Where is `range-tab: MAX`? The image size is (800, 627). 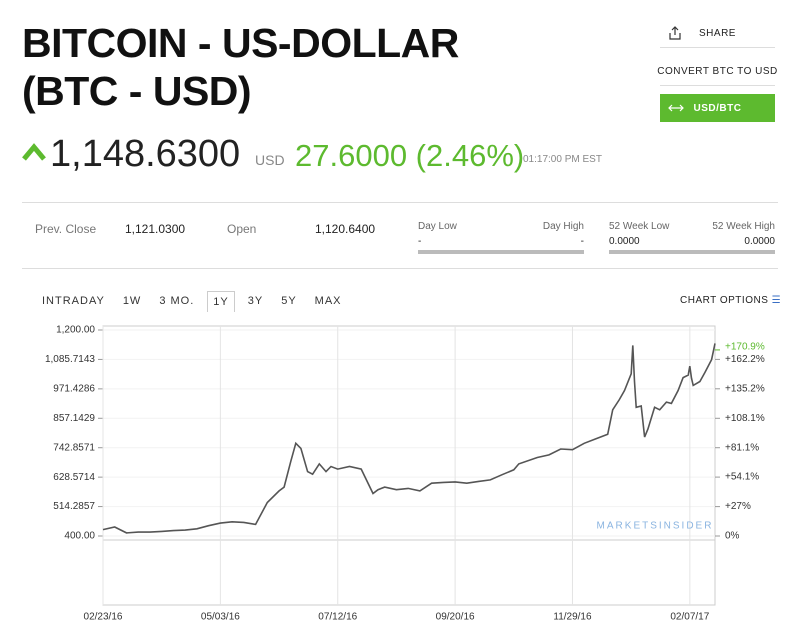
range-tab: MAX is located at coordinates (328, 301).